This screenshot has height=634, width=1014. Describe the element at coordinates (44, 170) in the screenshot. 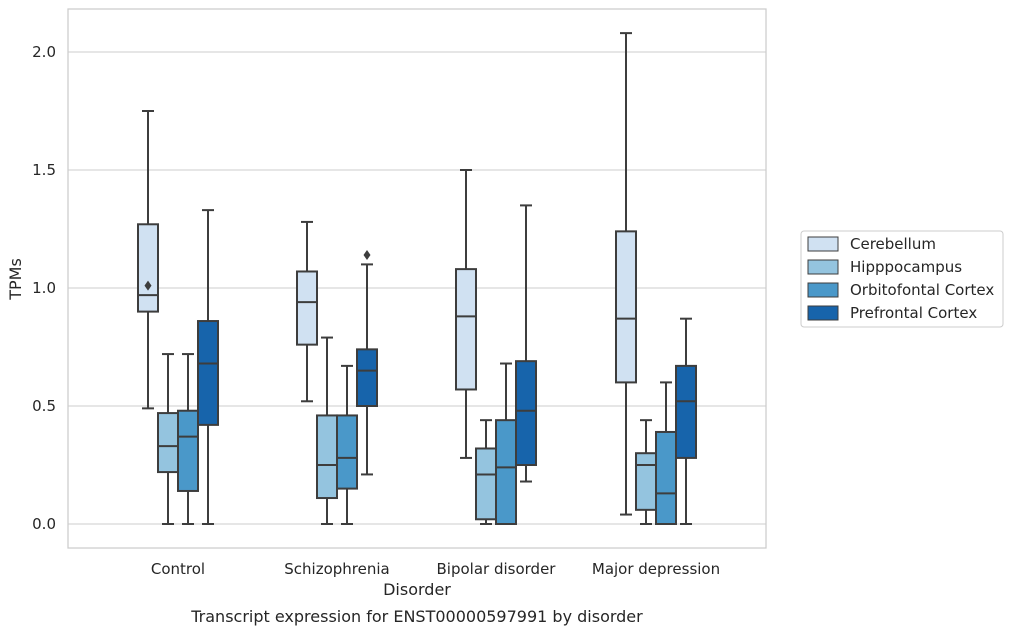

I see `y-tick-label: 1.5` at that location.